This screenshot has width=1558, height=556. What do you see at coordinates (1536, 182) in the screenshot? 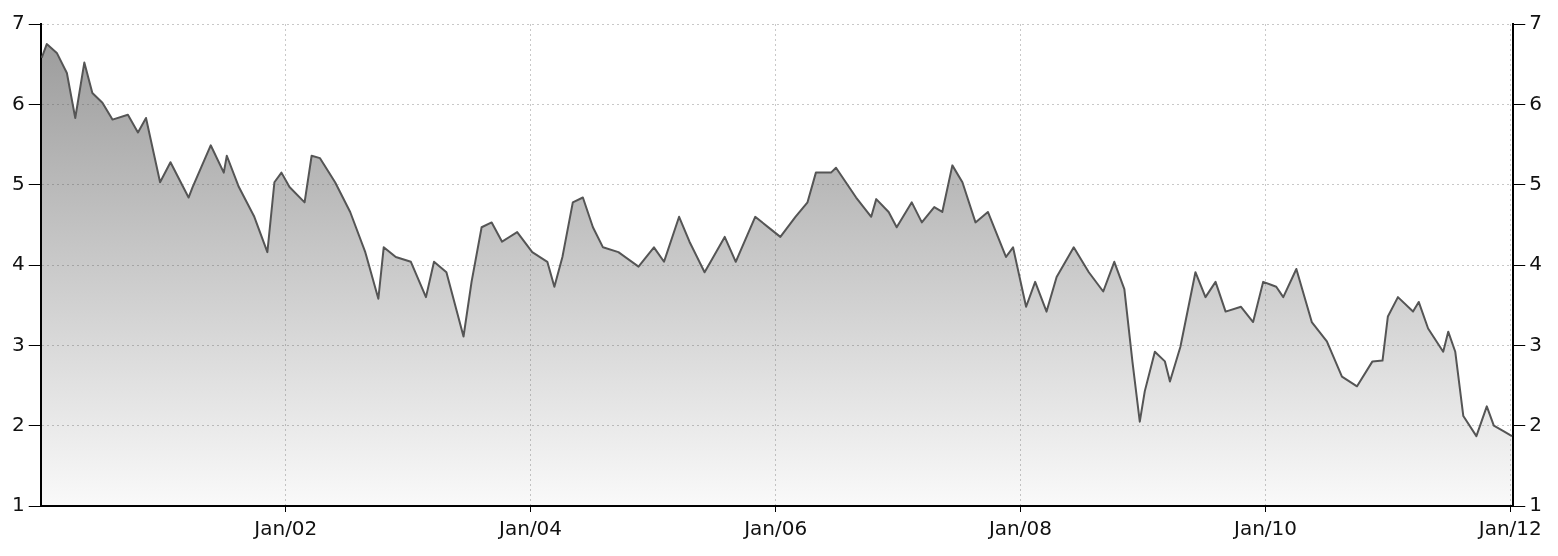
I see `y2-tick-label: 5` at bounding box center [1536, 182].